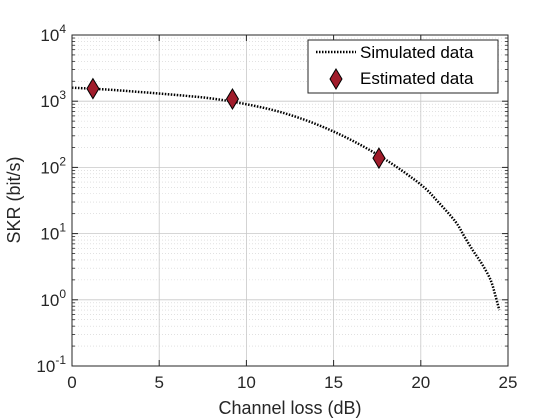 The width and height of the screenshot is (560, 420). Describe the element at coordinates (333, 382) in the screenshot. I see `x-tick-label: 15` at that location.